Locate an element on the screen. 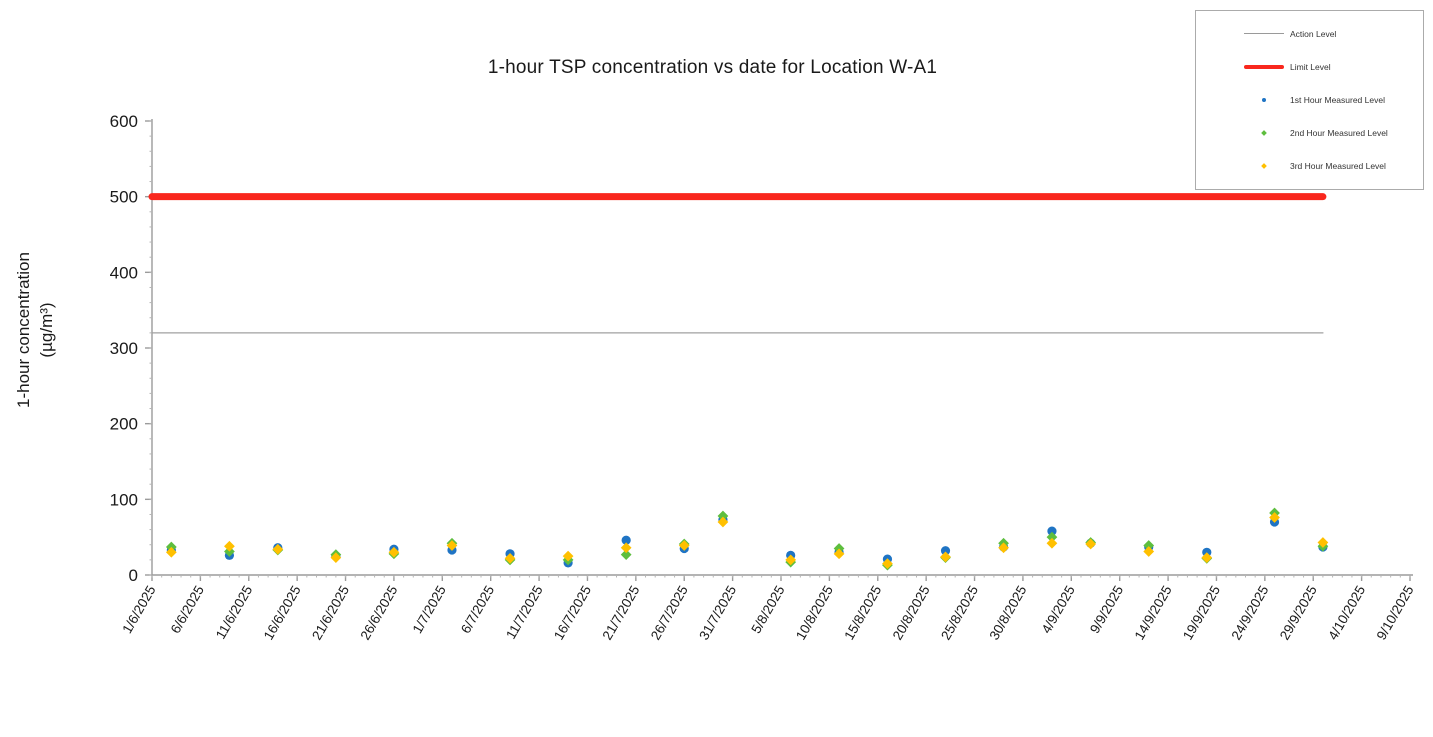 The image size is (1433, 737). x-tick-label: 15/8/2025 is located at coordinates (862, 613).